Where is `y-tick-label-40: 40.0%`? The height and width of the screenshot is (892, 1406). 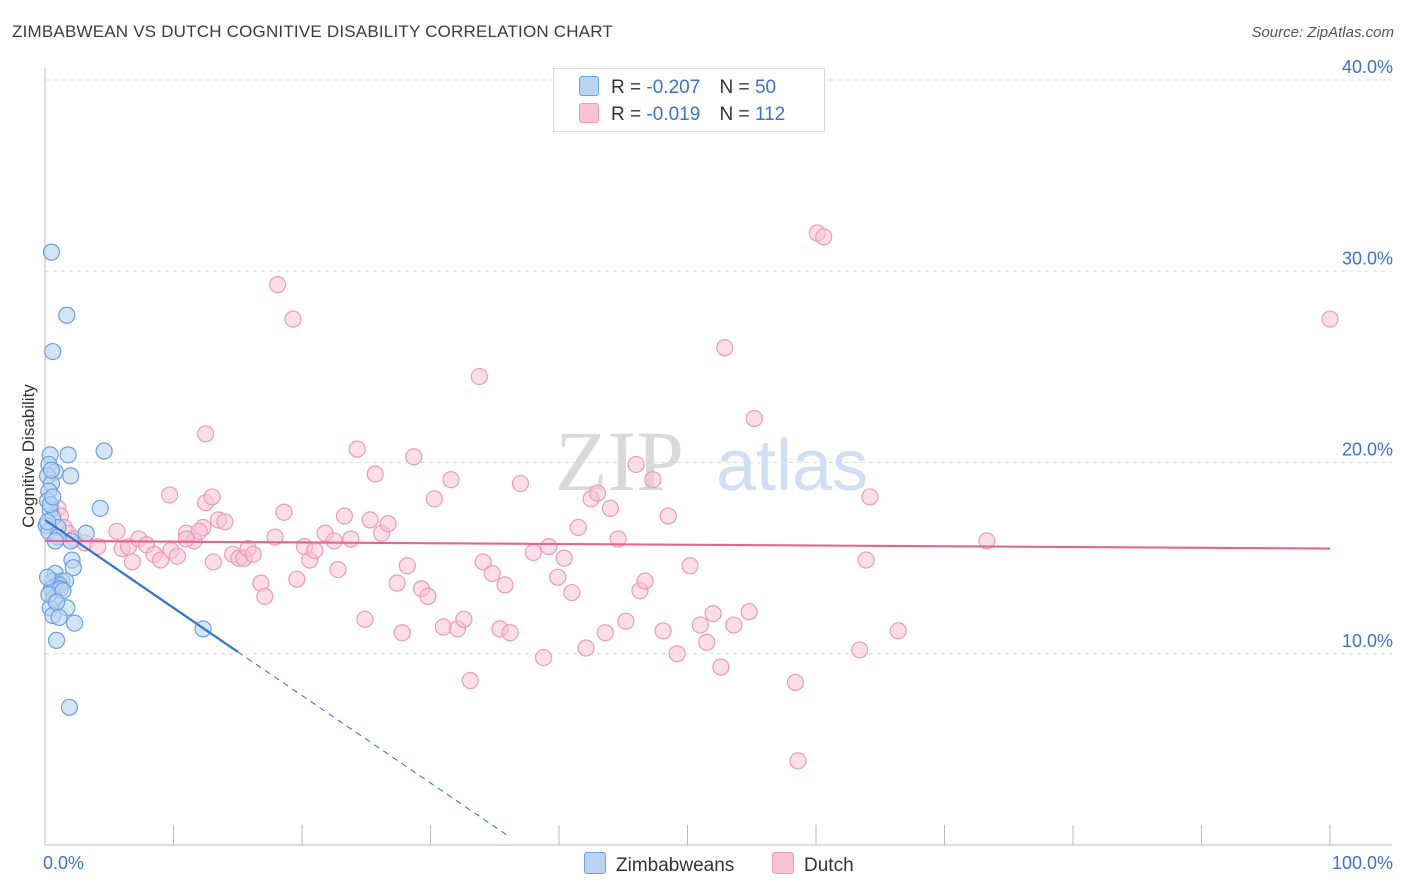 y-tick-label-40: 40.0% is located at coordinates (1367, 67).